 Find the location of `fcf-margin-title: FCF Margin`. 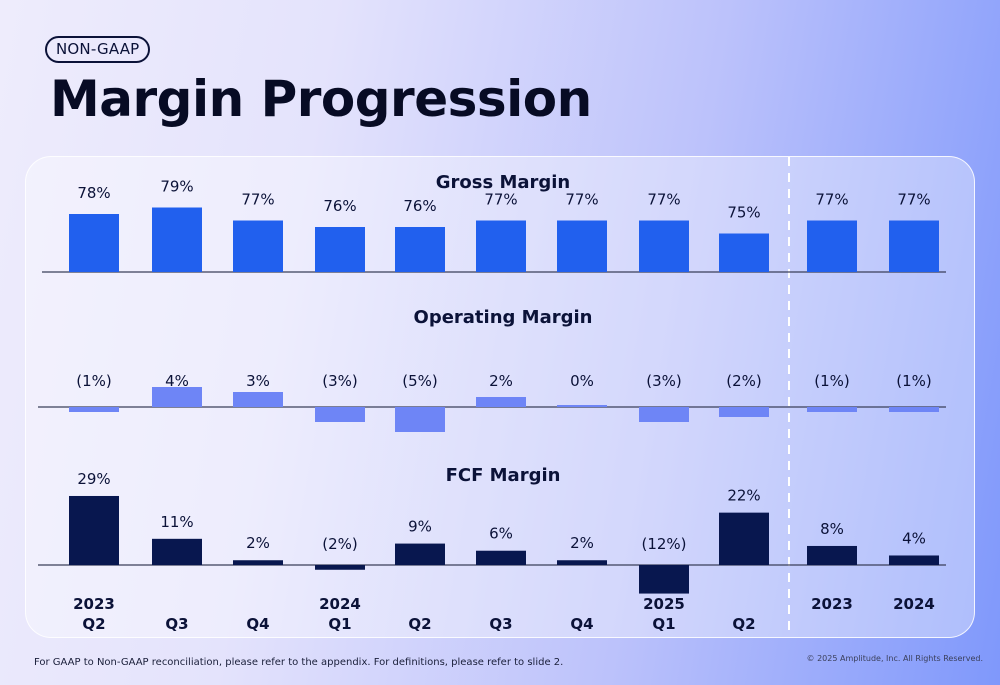

fcf-margin-title: FCF Margin is located at coordinates (503, 475).